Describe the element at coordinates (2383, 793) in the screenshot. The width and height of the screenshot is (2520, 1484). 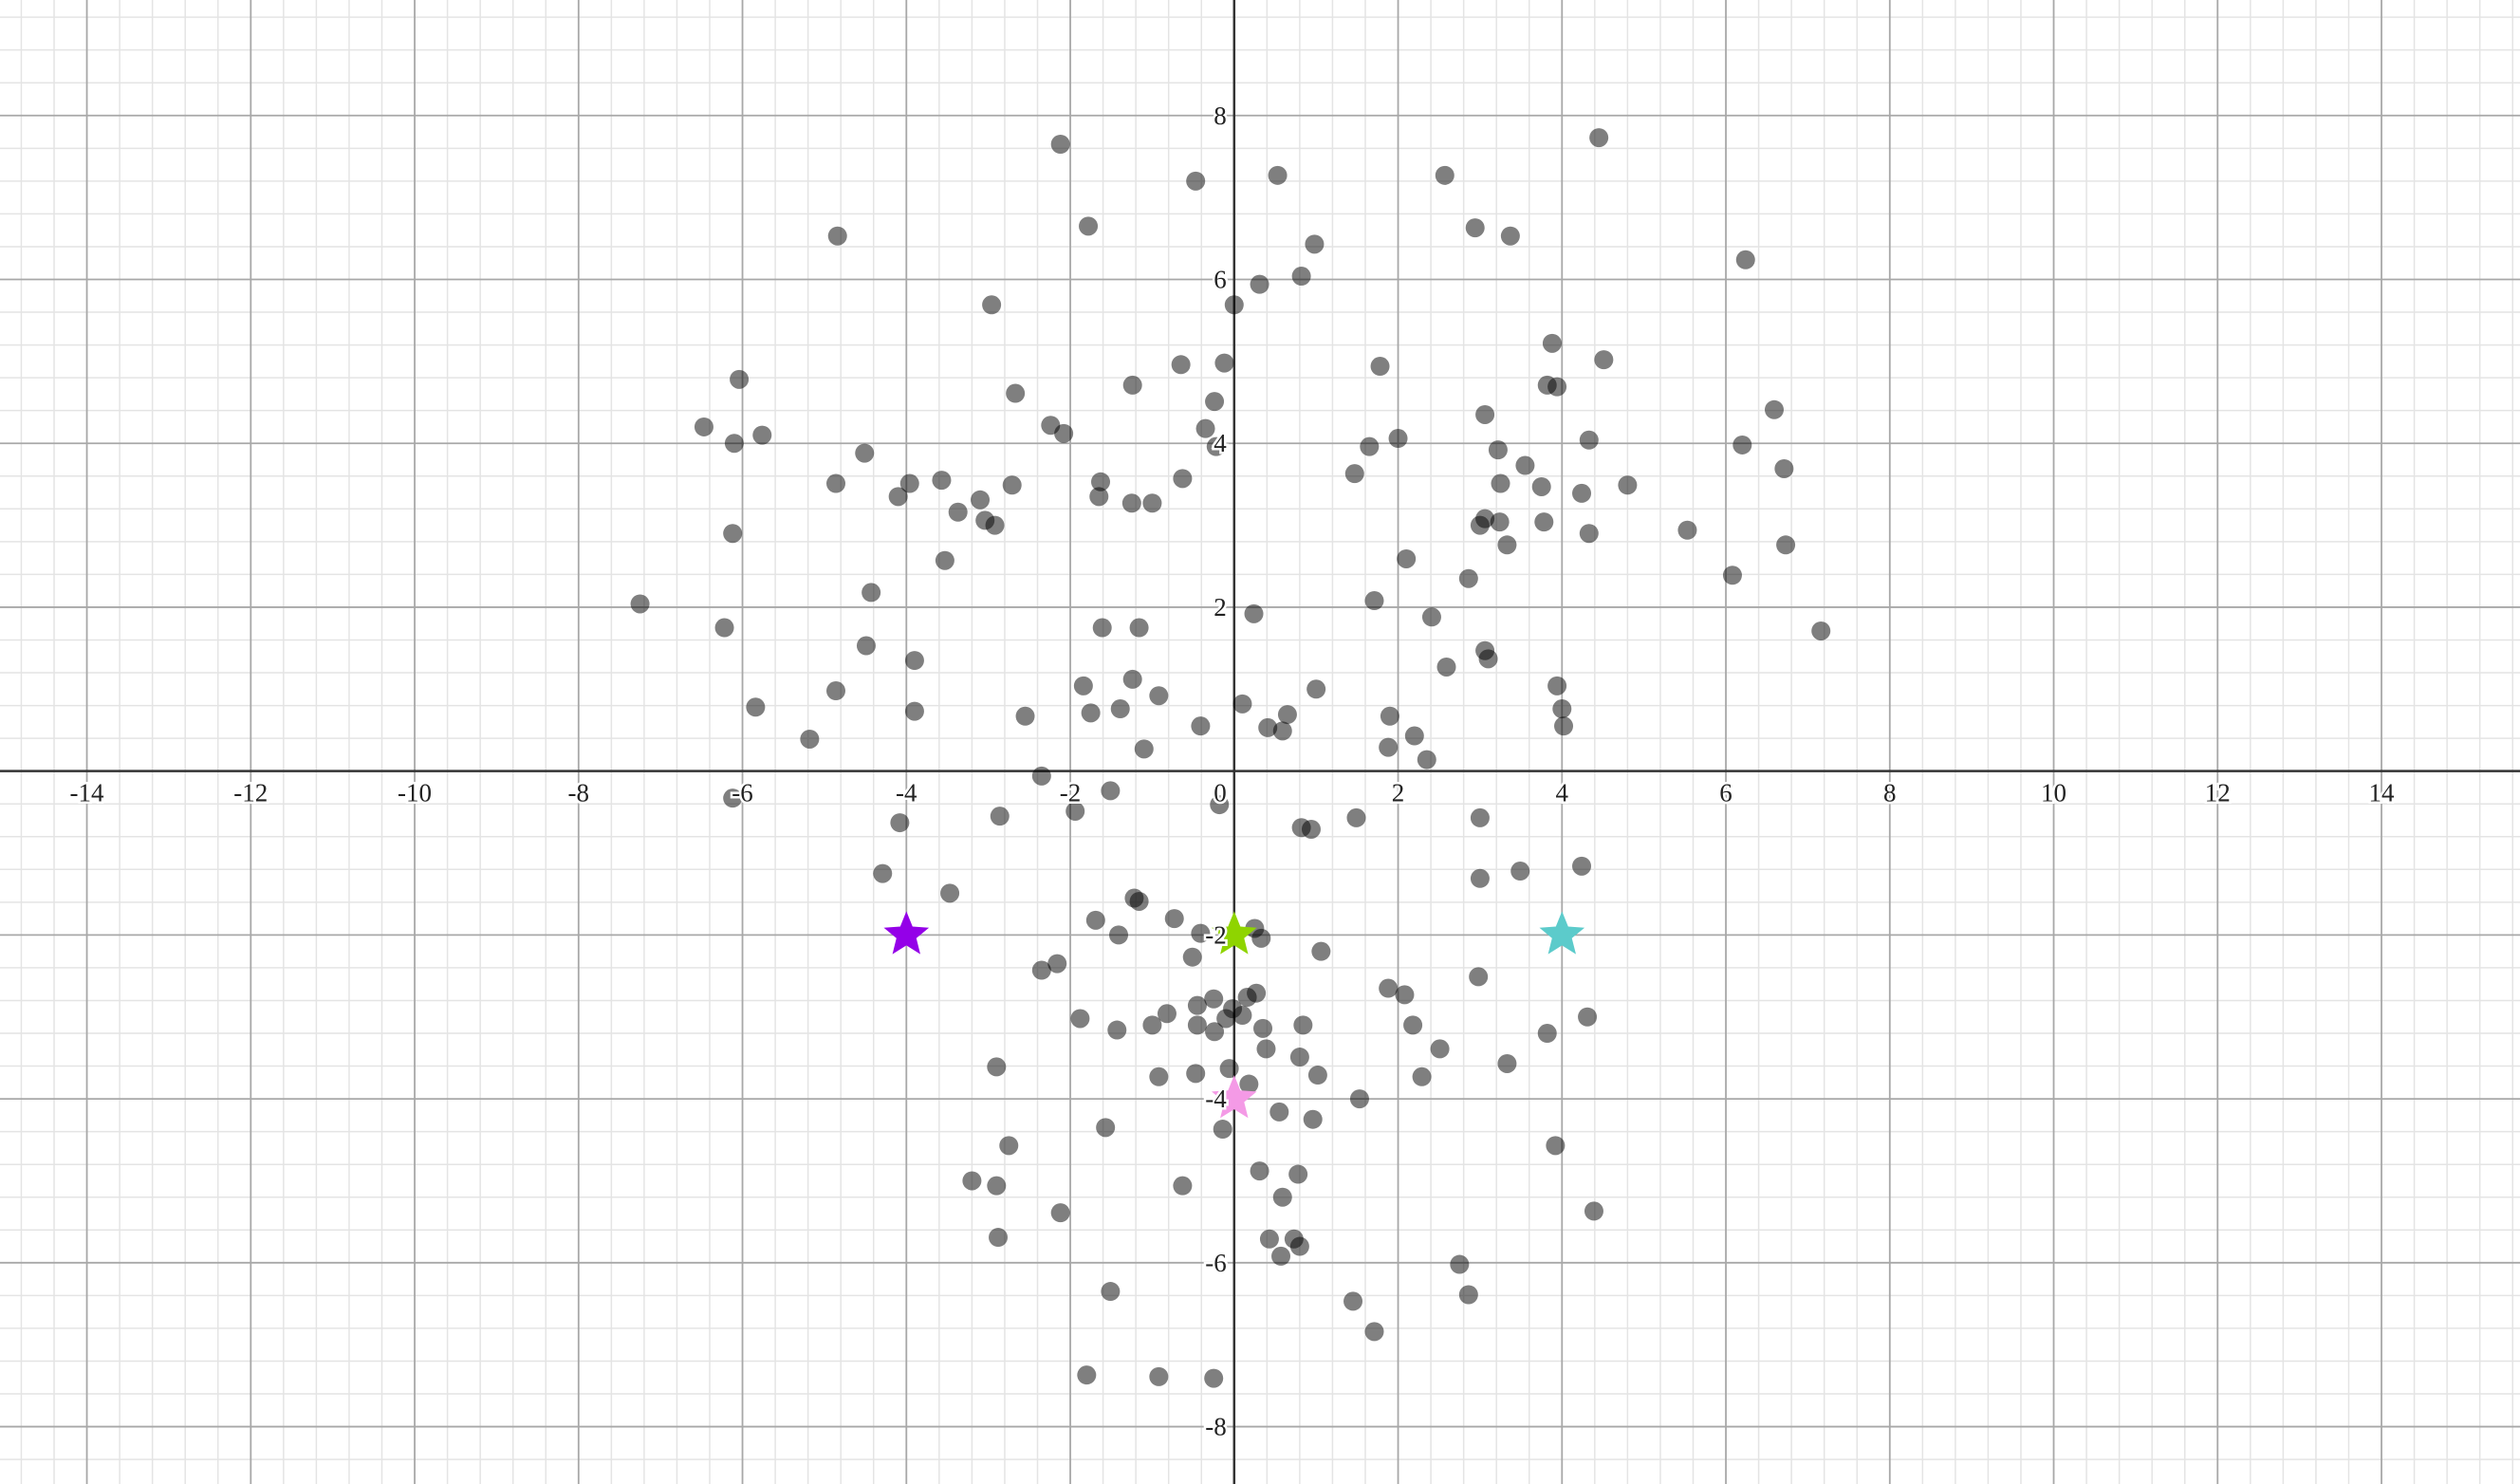
I see `x-tick-label: 14` at that location.